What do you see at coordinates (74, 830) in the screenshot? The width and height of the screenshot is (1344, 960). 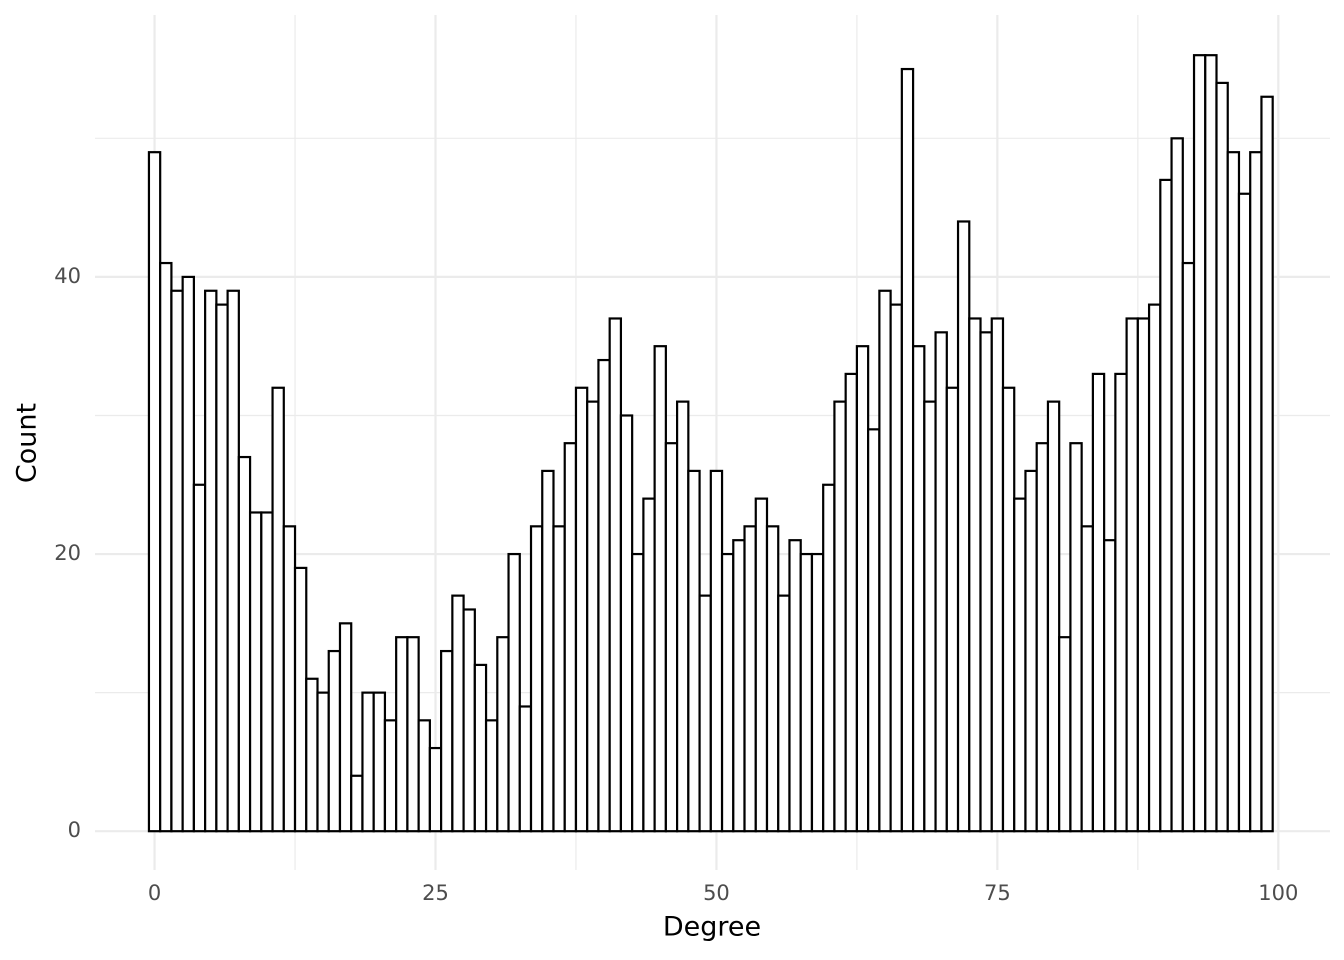 I see `y-tick-label: 0` at bounding box center [74, 830].